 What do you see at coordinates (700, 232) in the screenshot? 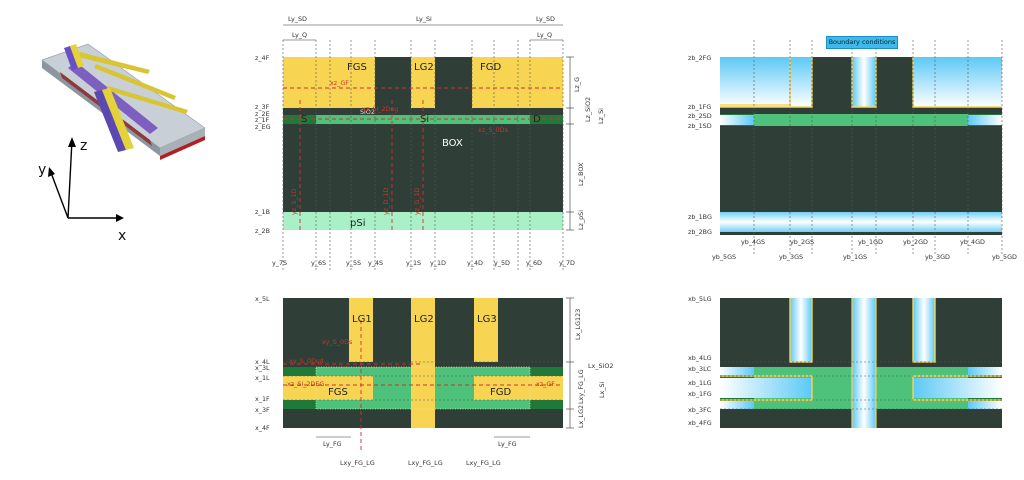
I see `zb-2bg-label: zb_2BG` at bounding box center [700, 232].